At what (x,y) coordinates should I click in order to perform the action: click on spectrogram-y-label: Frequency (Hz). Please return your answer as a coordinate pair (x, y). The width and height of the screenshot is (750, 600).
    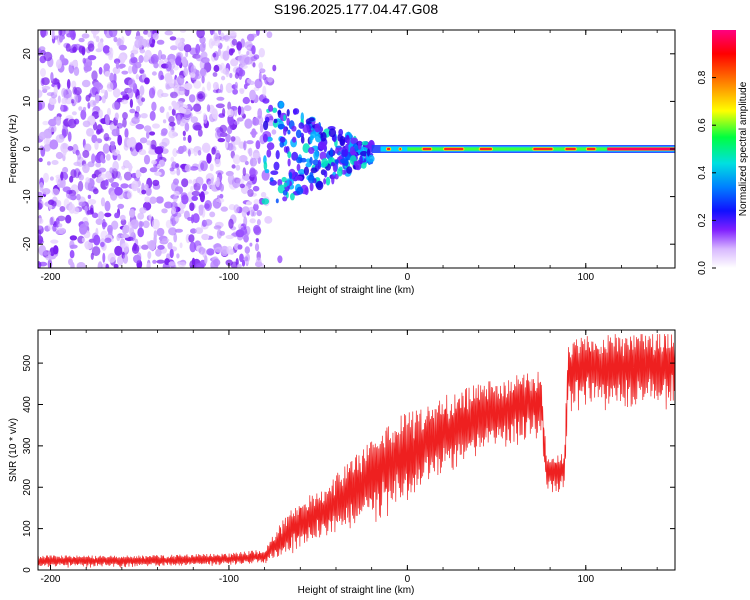
    Looking at the image, I should click on (13, 149).